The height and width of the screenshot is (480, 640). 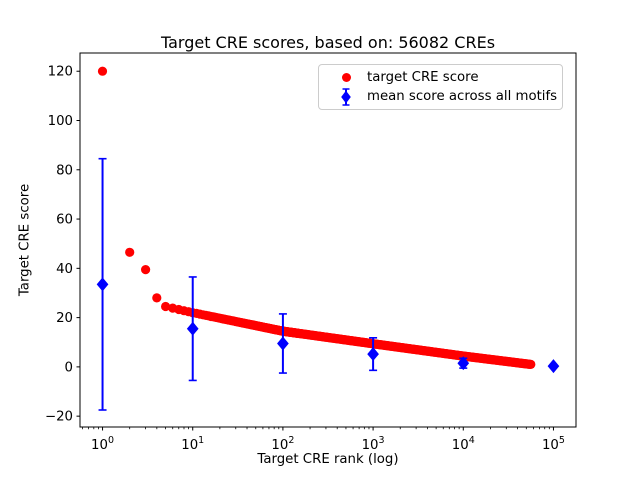 I want to click on legend-item-mean-score: mean score across all motifs, so click(x=440, y=96).